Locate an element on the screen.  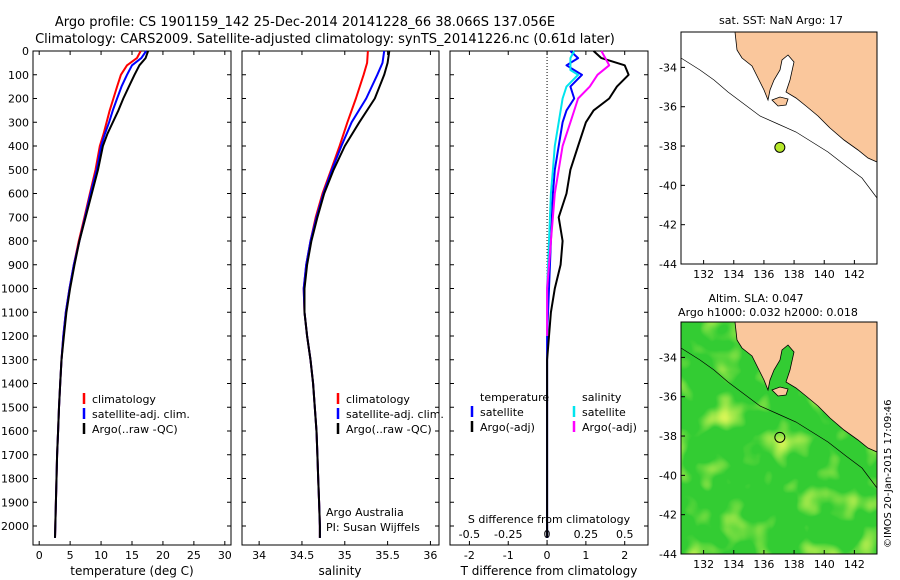
sla-map-land is located at coordinates (805, 387).